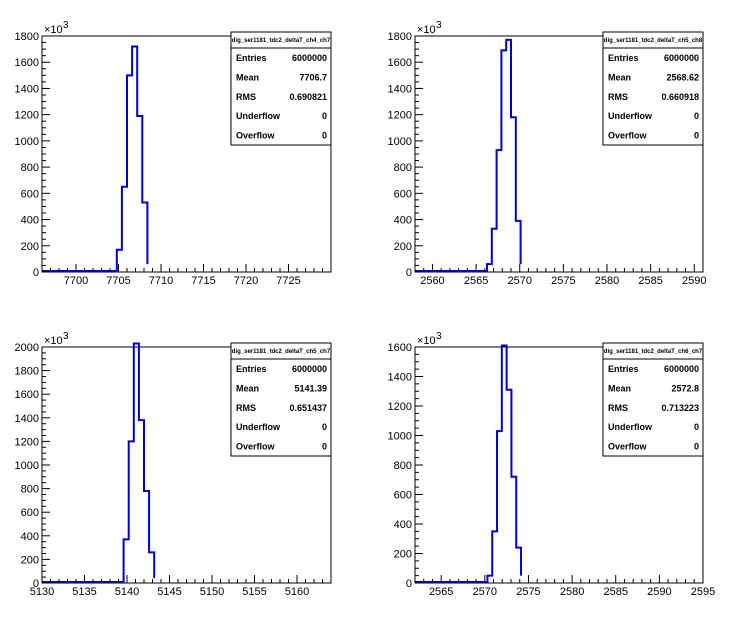 This screenshot has height=622, width=746. What do you see at coordinates (653, 41) in the screenshot?
I see `stats-title: dig_ser1181_tdc2_deltaT_ch5_ch8` at bounding box center [653, 41].